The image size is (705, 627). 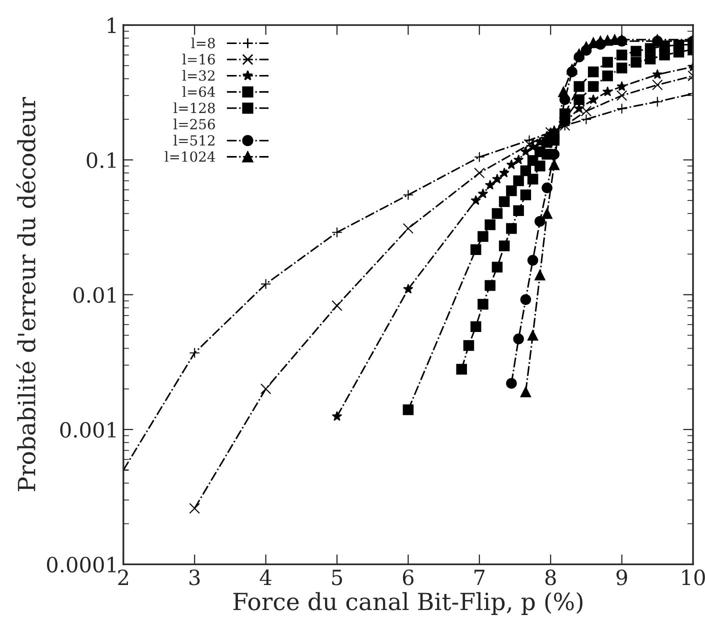 I want to click on legend-label: l=32, so click(x=198, y=75).